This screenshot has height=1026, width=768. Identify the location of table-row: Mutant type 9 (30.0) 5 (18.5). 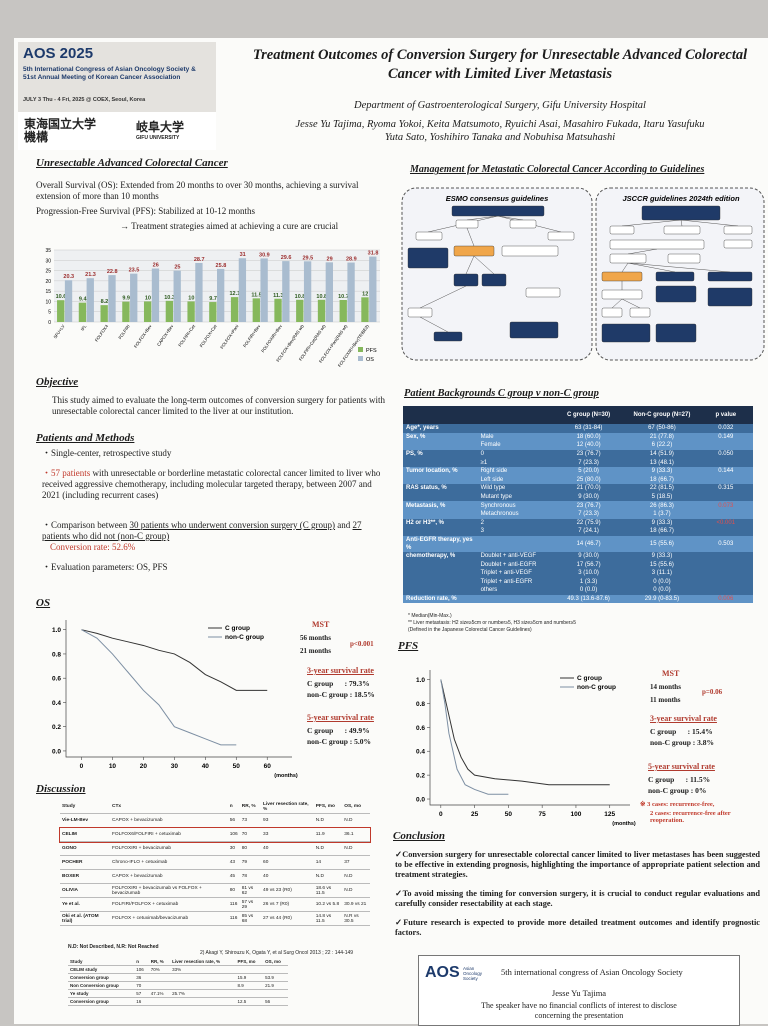
(578, 497).